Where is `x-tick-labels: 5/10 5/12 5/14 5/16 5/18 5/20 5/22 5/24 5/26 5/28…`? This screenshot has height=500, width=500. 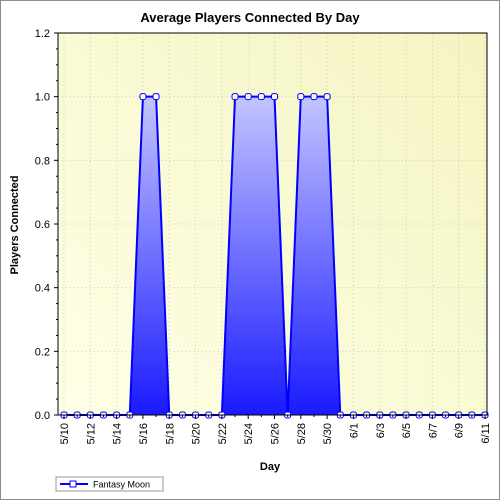
x-tick-labels: 5/10 5/12 5/14 5/16 5/18 5/20 5/22 5/24 5/26 5/28… is located at coordinates (275, 433).